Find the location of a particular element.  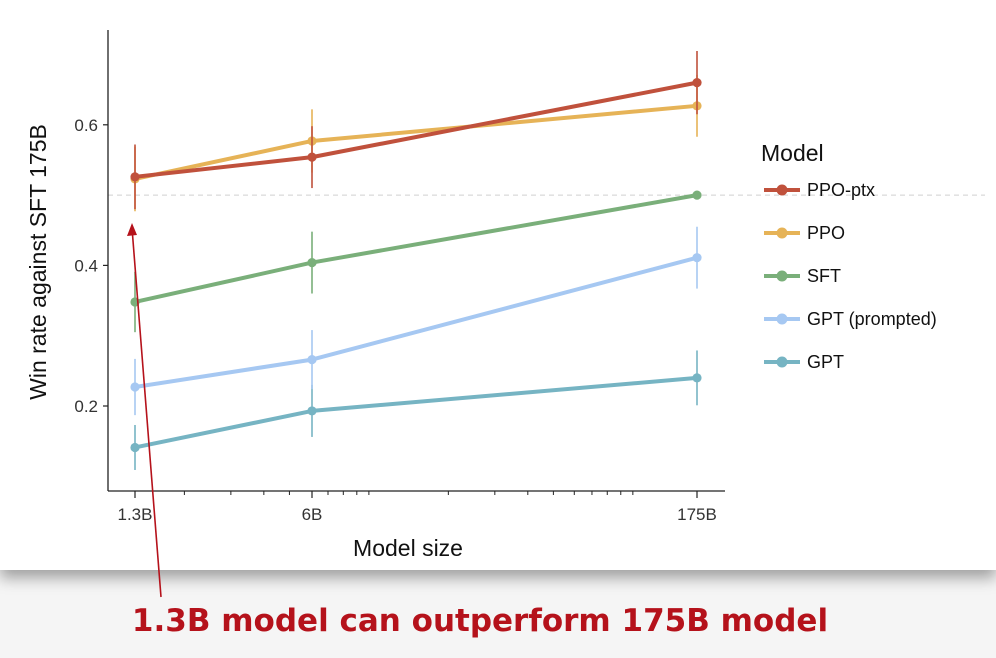

legend-item-ppo-ptx: PPO-ptx is located at coordinates (819, 190).